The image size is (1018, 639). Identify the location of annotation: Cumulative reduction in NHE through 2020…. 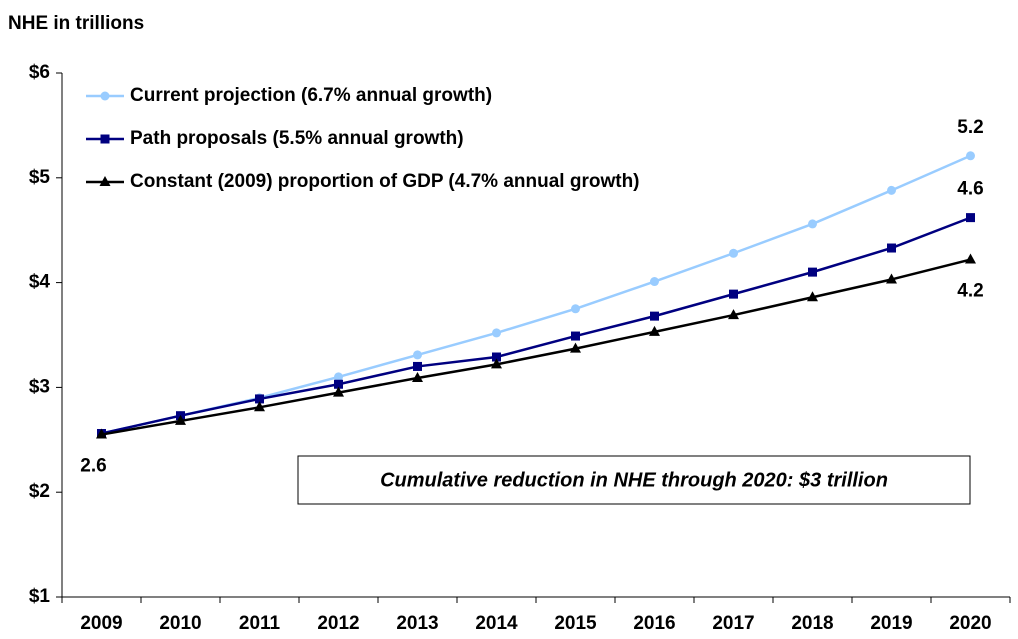
(634, 480).